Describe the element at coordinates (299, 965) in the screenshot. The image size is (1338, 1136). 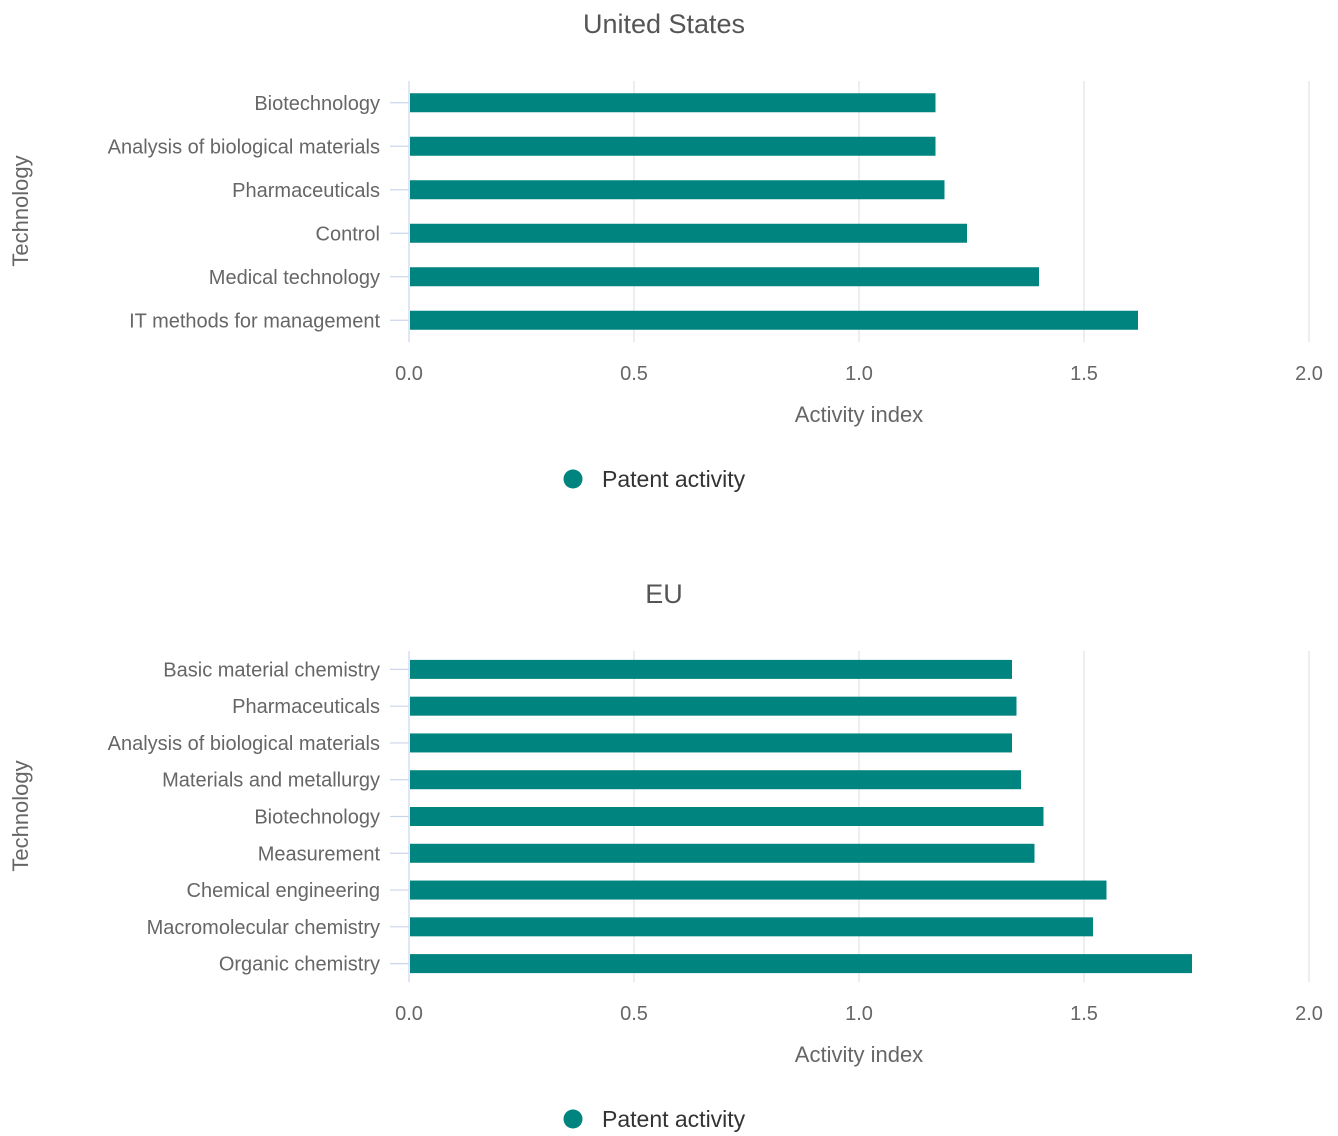
I see `category-label: Organic chemistry` at that location.